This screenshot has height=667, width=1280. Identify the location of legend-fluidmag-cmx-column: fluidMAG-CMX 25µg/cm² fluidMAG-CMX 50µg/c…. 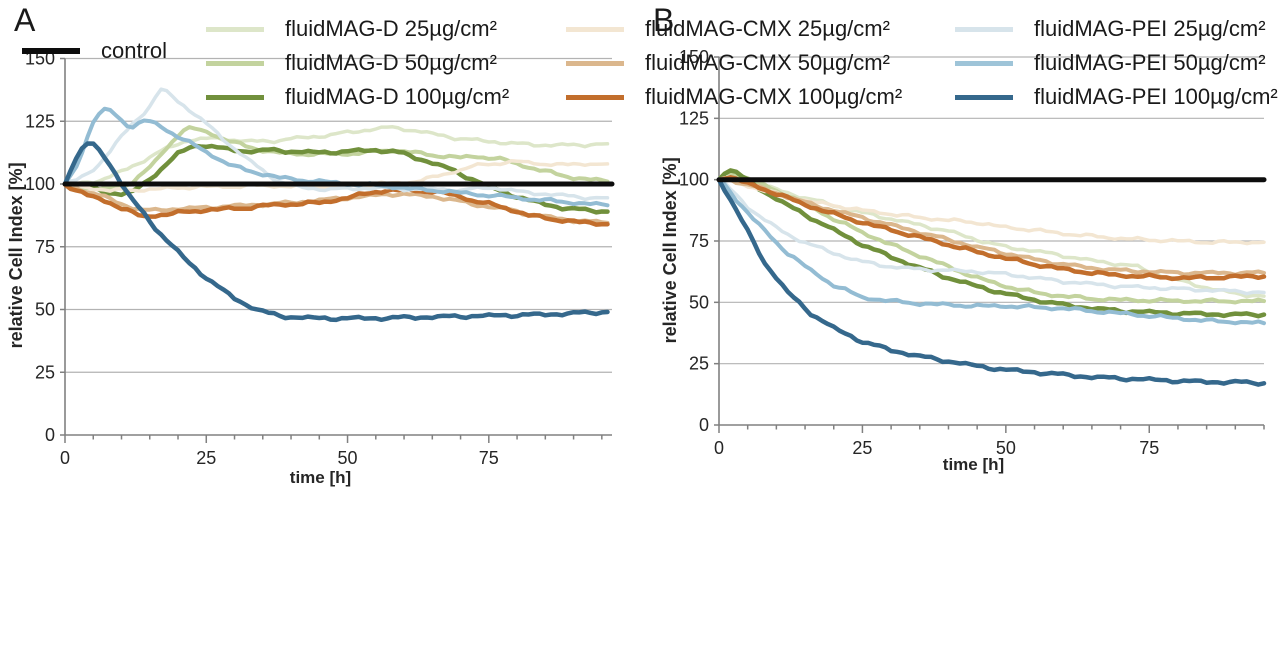
(734, 63).